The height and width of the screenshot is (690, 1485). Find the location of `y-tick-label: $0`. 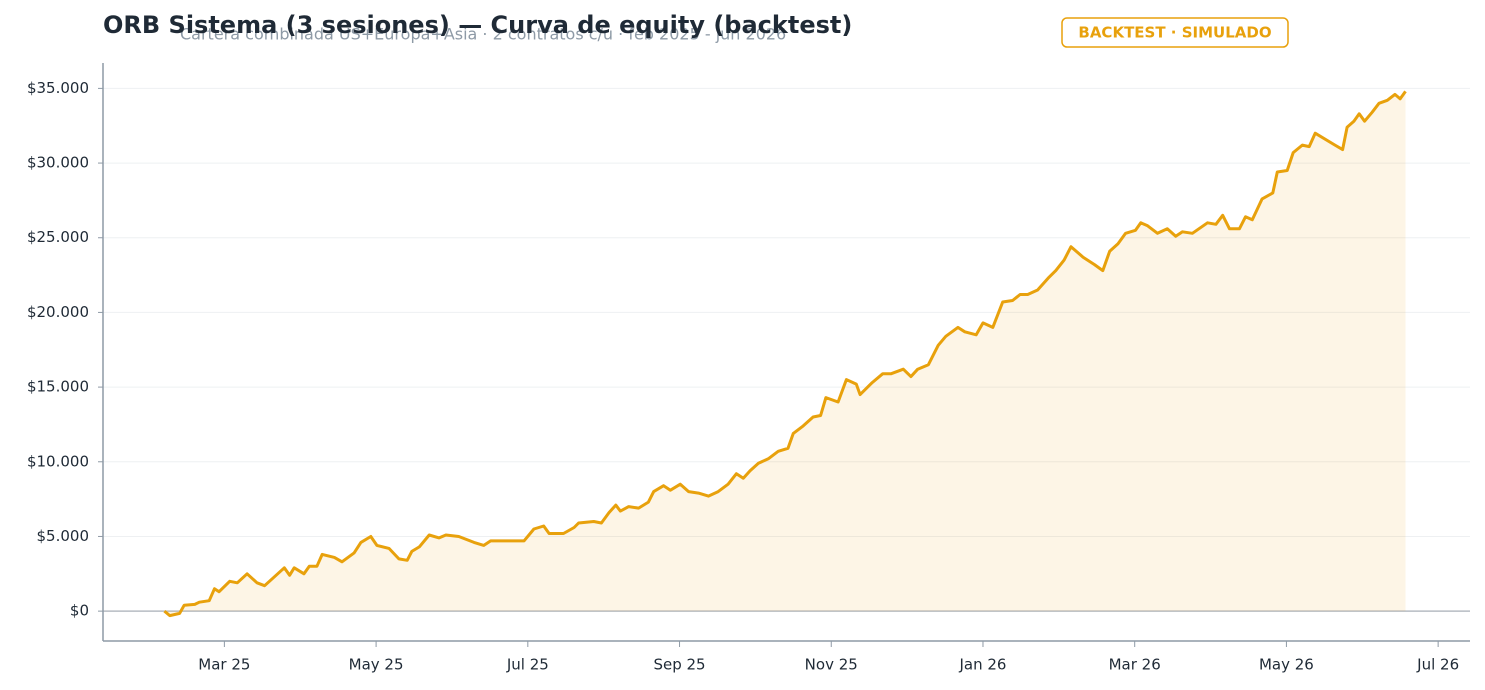

y-tick-label: $0 is located at coordinates (79, 611).